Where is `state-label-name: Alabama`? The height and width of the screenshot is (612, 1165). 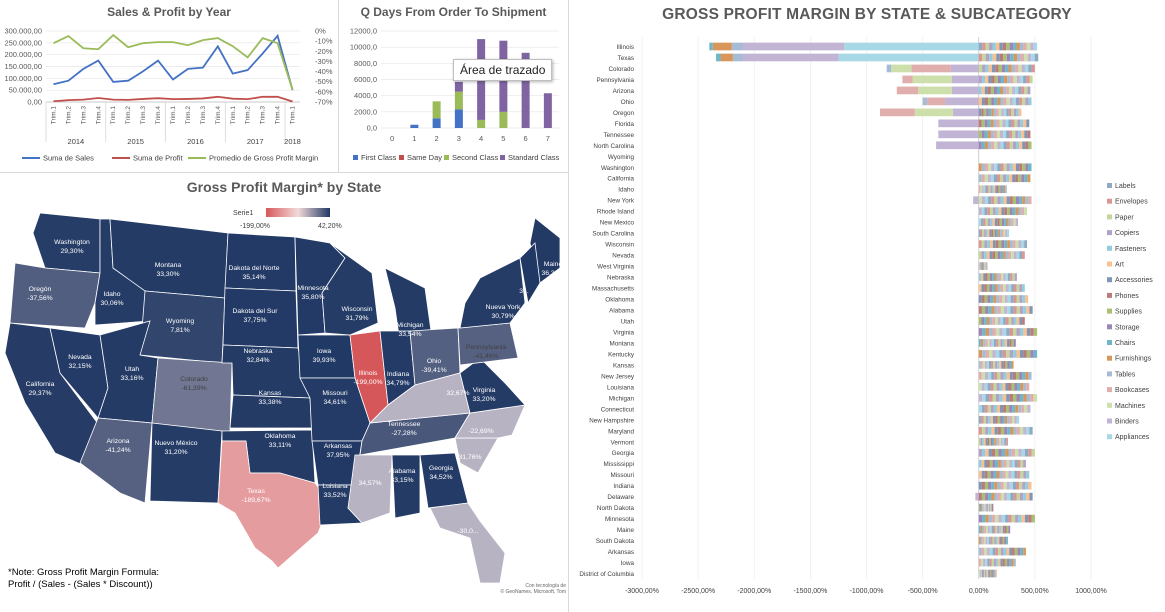 state-label-name: Alabama is located at coordinates (402, 471).